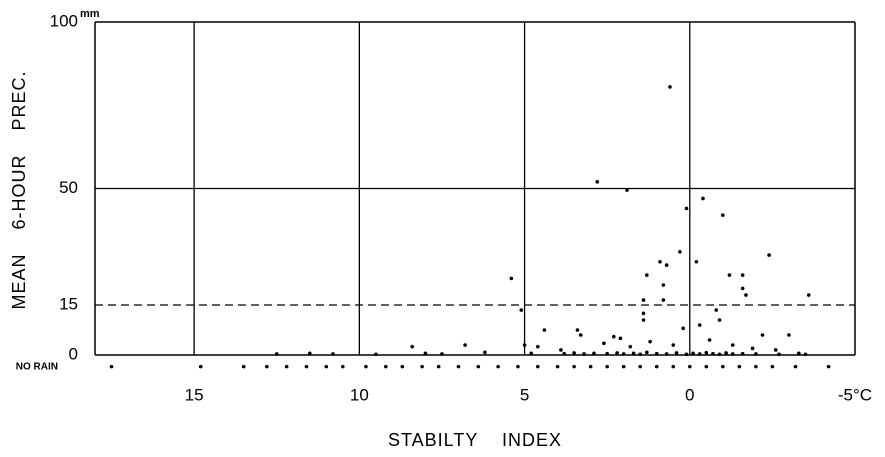 The height and width of the screenshot is (457, 885). Describe the element at coordinates (19, 189) in the screenshot. I see `y-axis-title: MEAN 6-HOUR PREC.` at that location.